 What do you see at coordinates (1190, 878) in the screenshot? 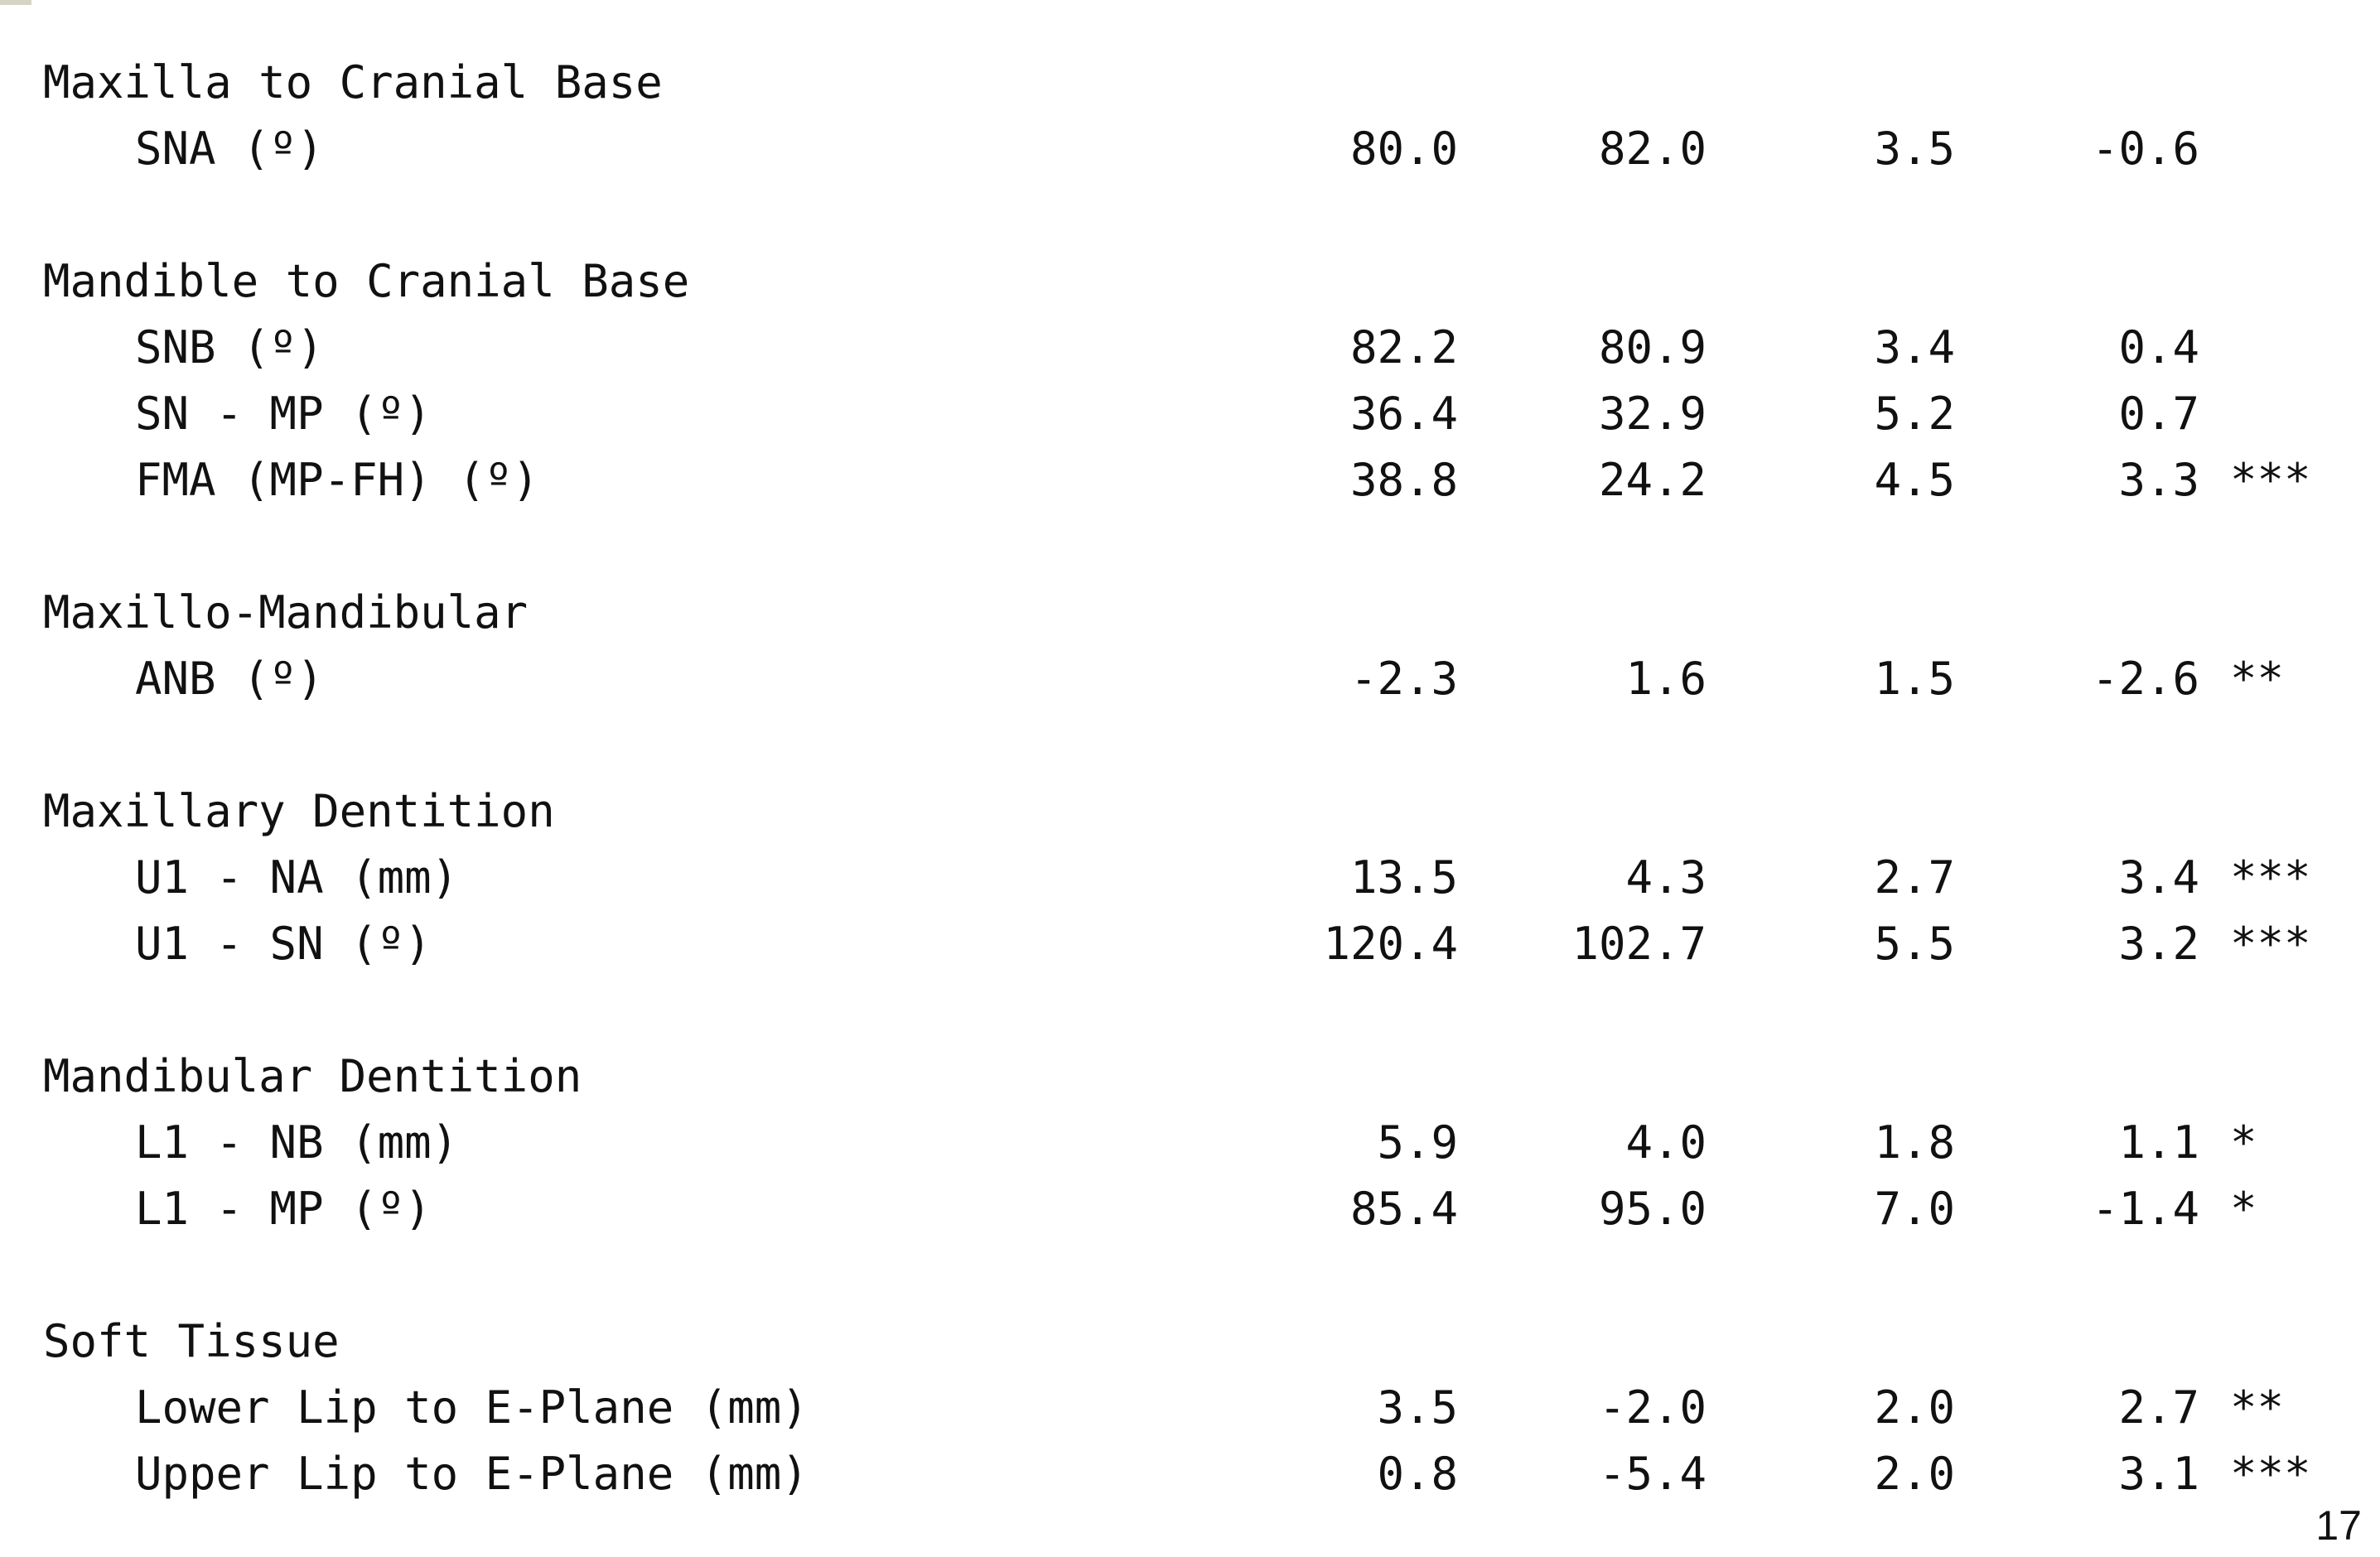
I see `measurement-row: U1 - NA (mm) 13.5 4.3 2.7 3.4 ***` at bounding box center [1190, 878].